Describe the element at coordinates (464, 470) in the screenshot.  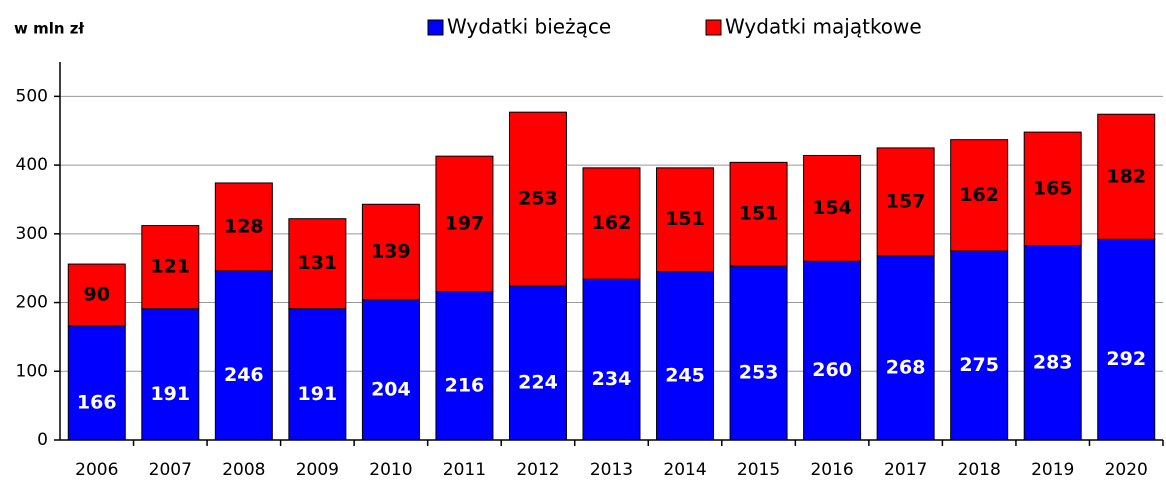
I see `x-tick-label: 2011` at that location.